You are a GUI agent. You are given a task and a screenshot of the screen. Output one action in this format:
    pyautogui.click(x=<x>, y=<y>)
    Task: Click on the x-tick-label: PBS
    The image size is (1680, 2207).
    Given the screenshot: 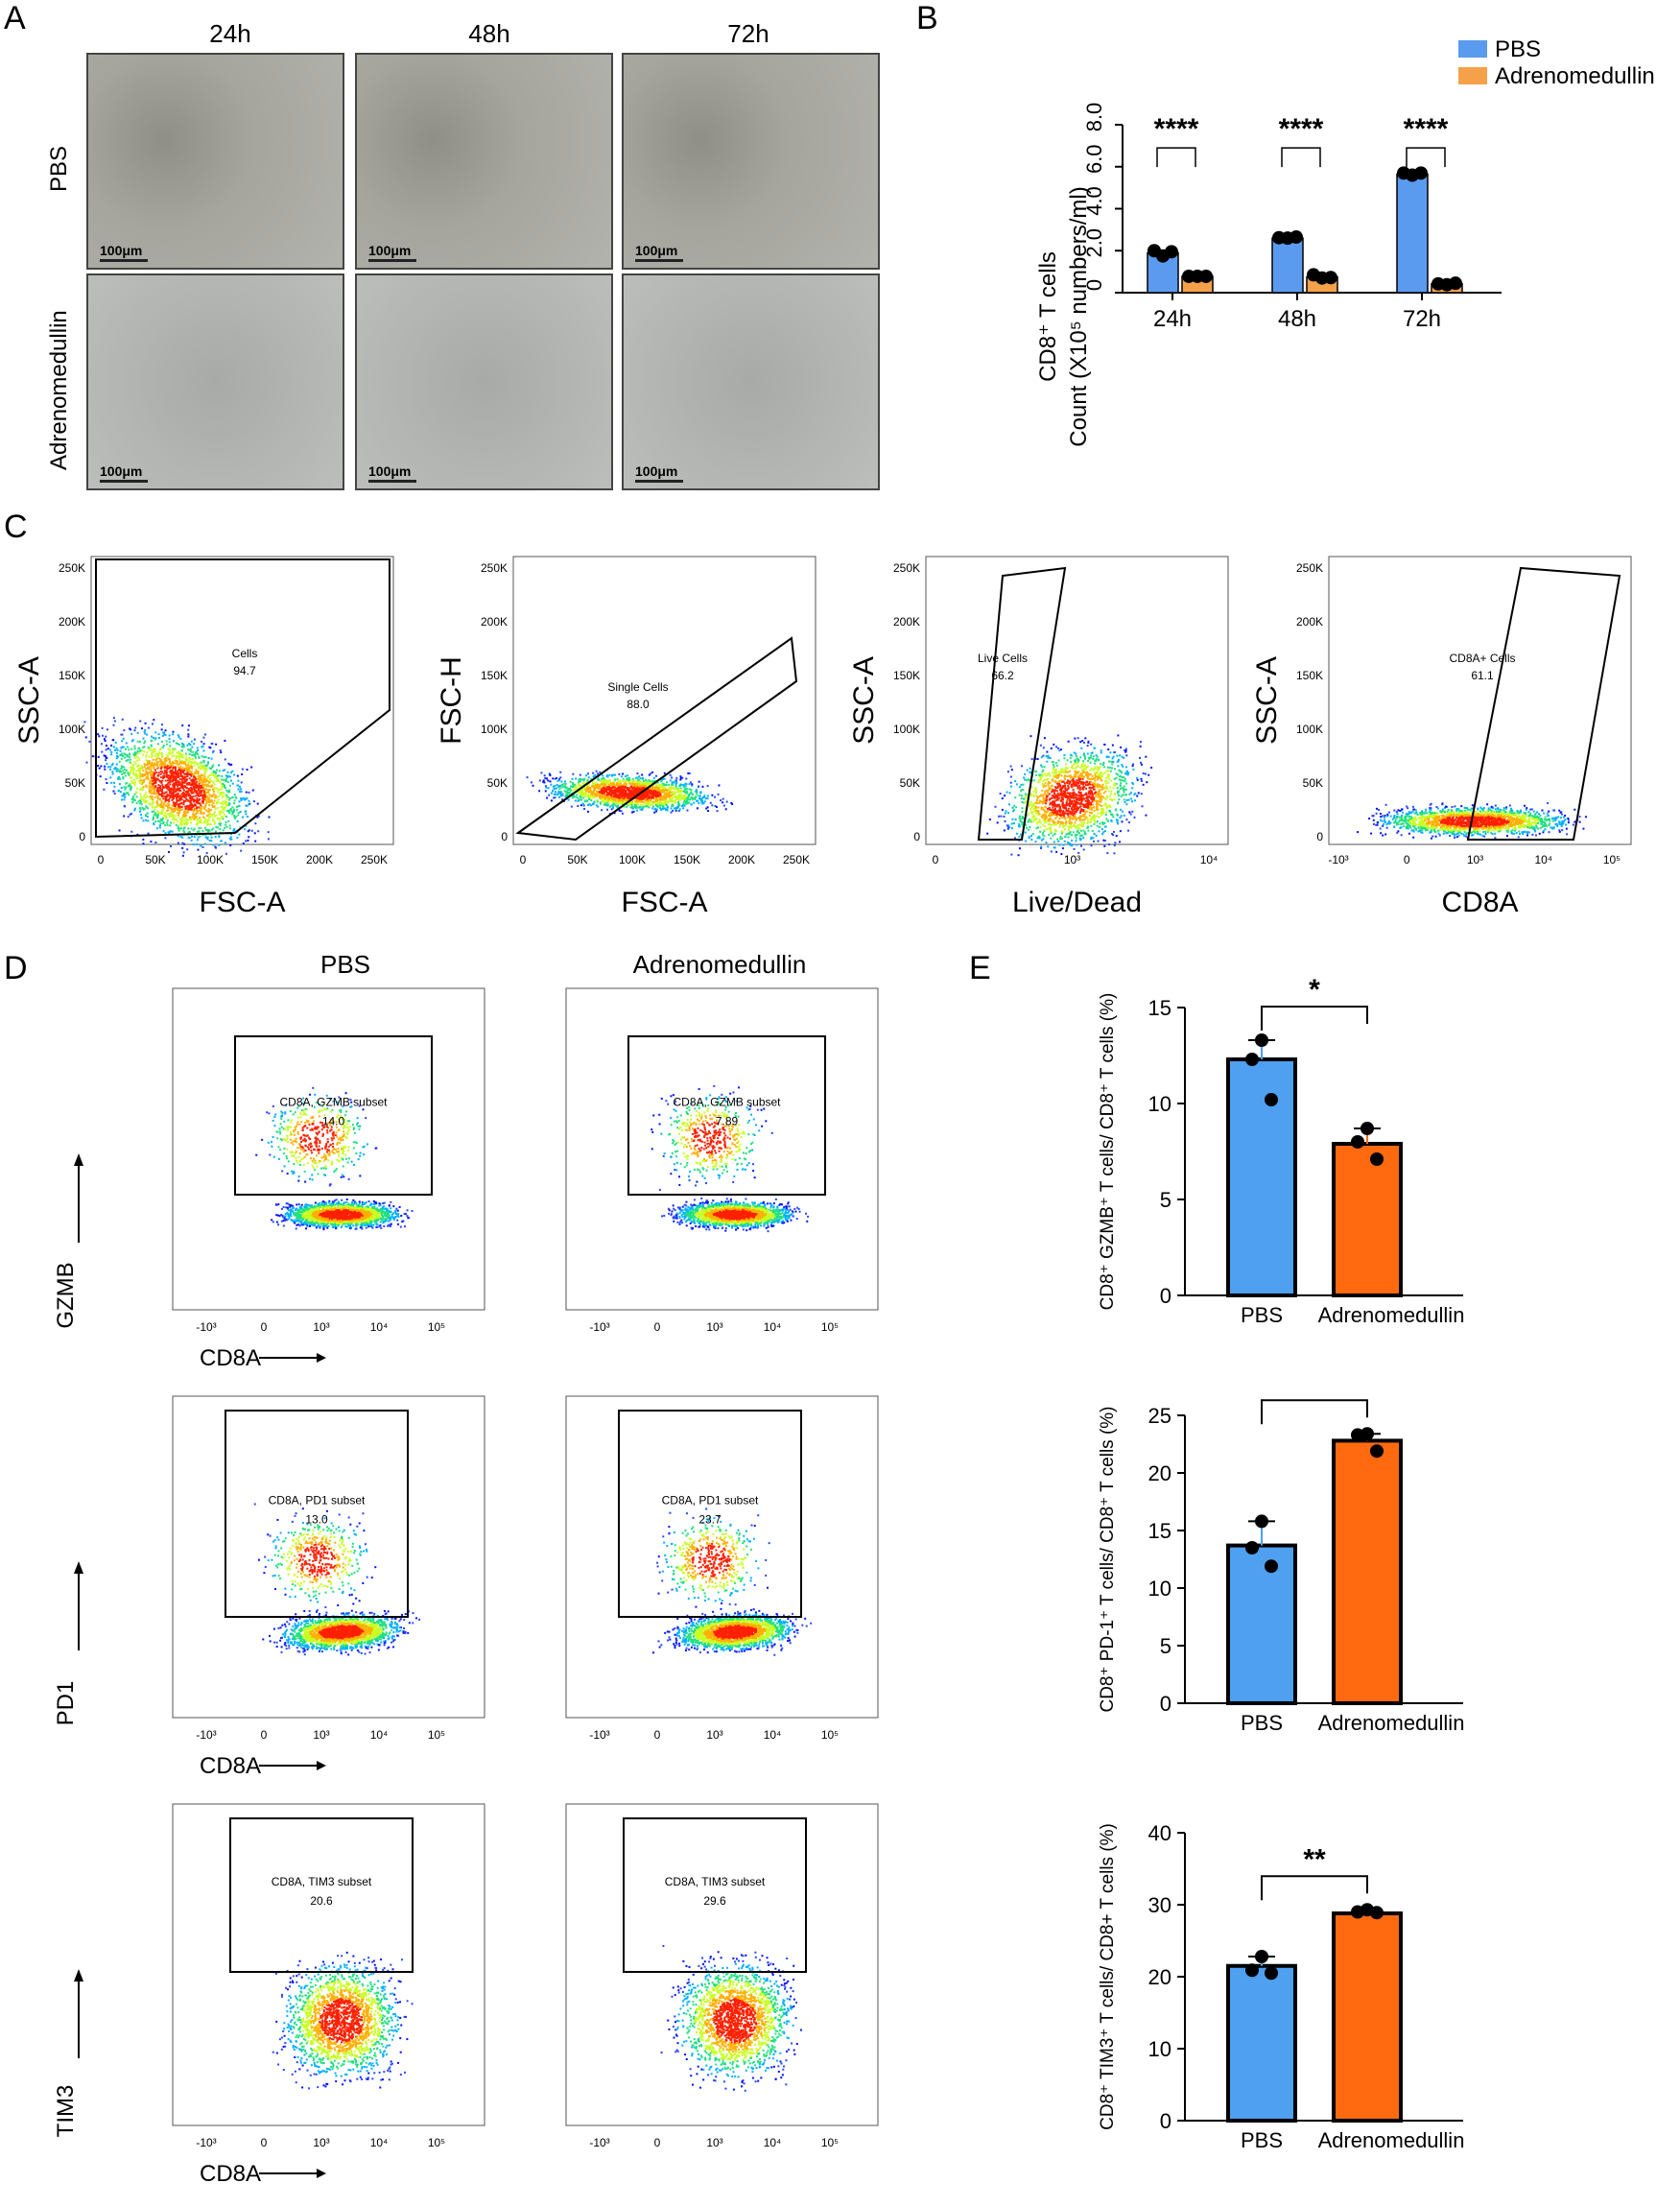 What is the action you would take?
    pyautogui.click(x=1262, y=2140)
    